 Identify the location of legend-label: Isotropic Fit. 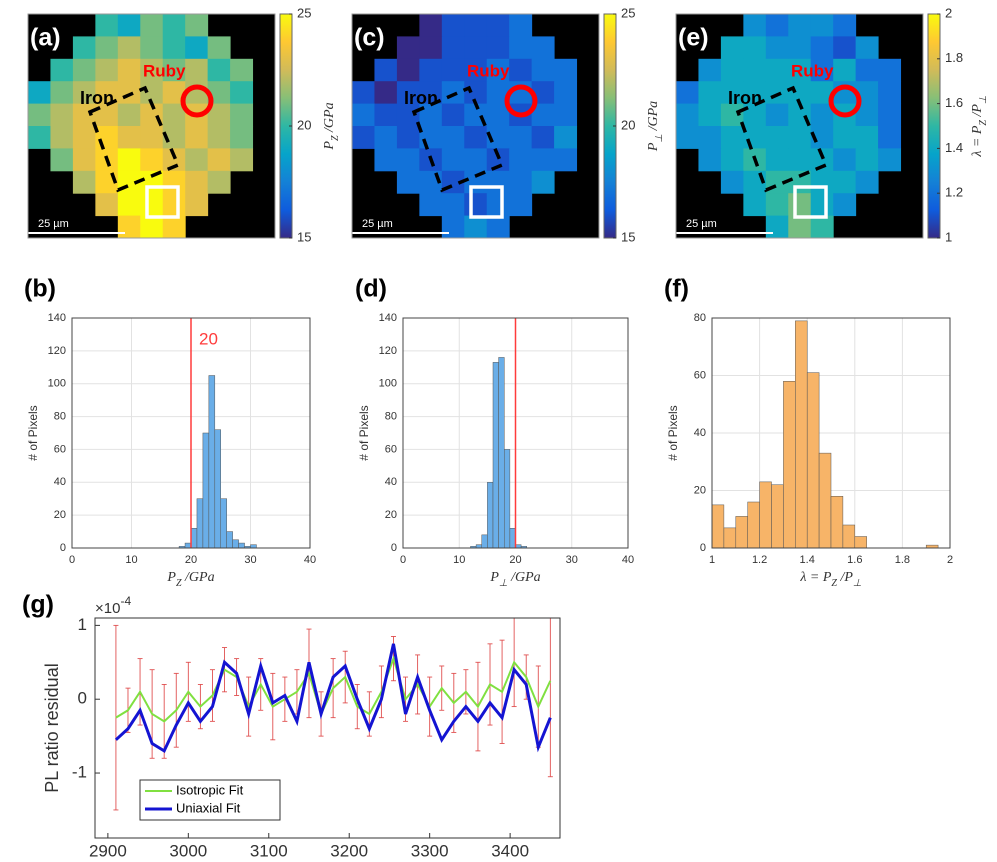
(210, 789).